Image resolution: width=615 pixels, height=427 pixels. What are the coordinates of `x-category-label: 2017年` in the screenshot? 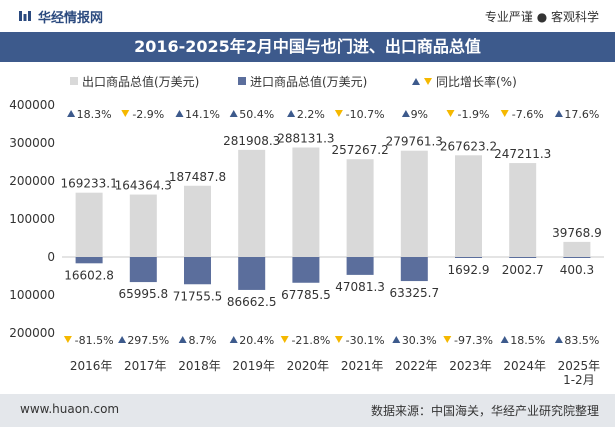 It's located at (145, 366).